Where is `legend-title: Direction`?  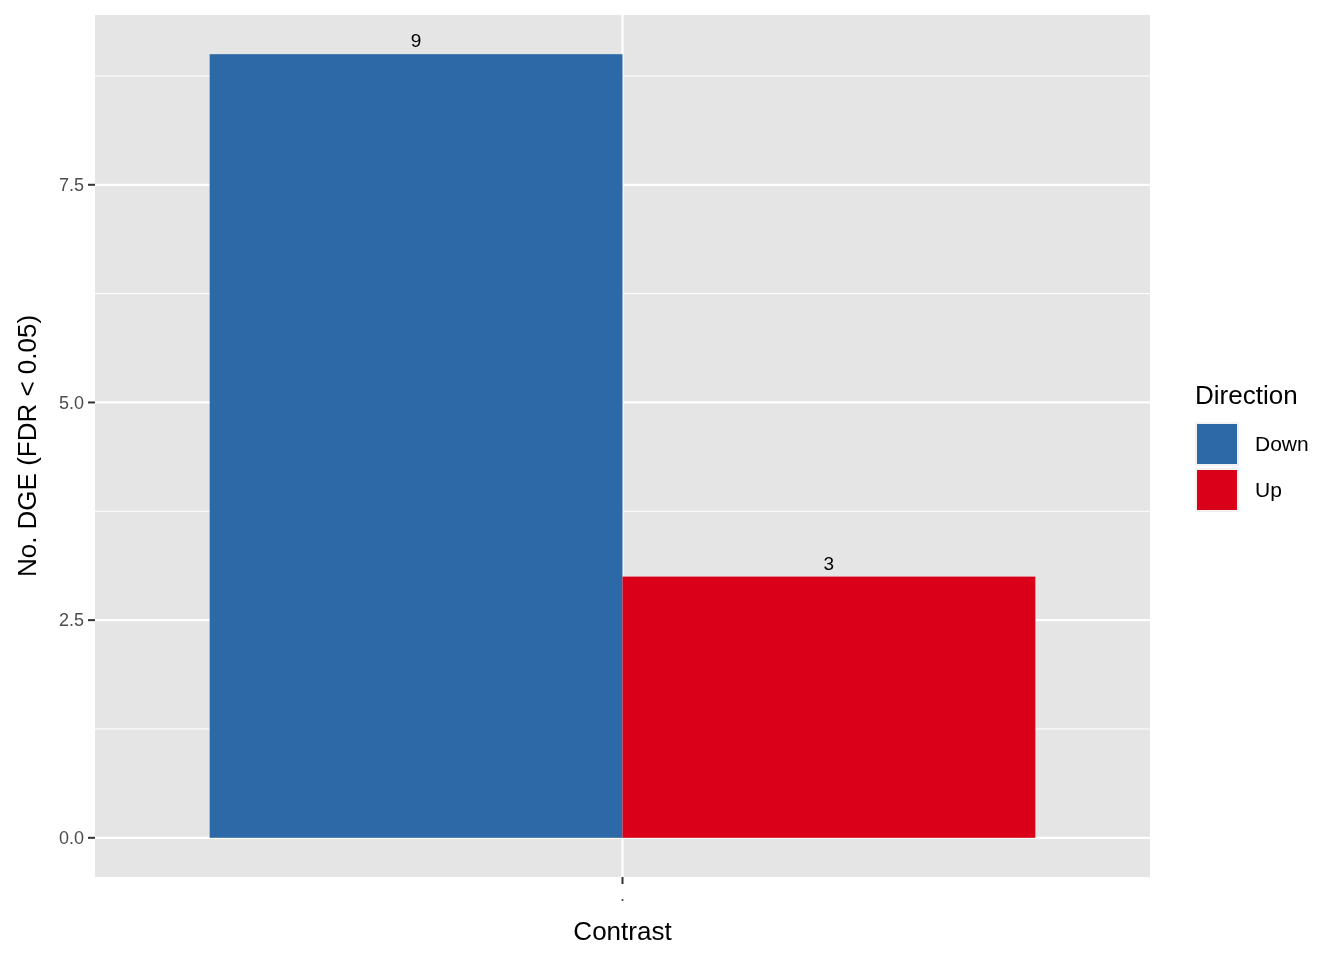
legend-title: Direction is located at coordinates (1246, 395).